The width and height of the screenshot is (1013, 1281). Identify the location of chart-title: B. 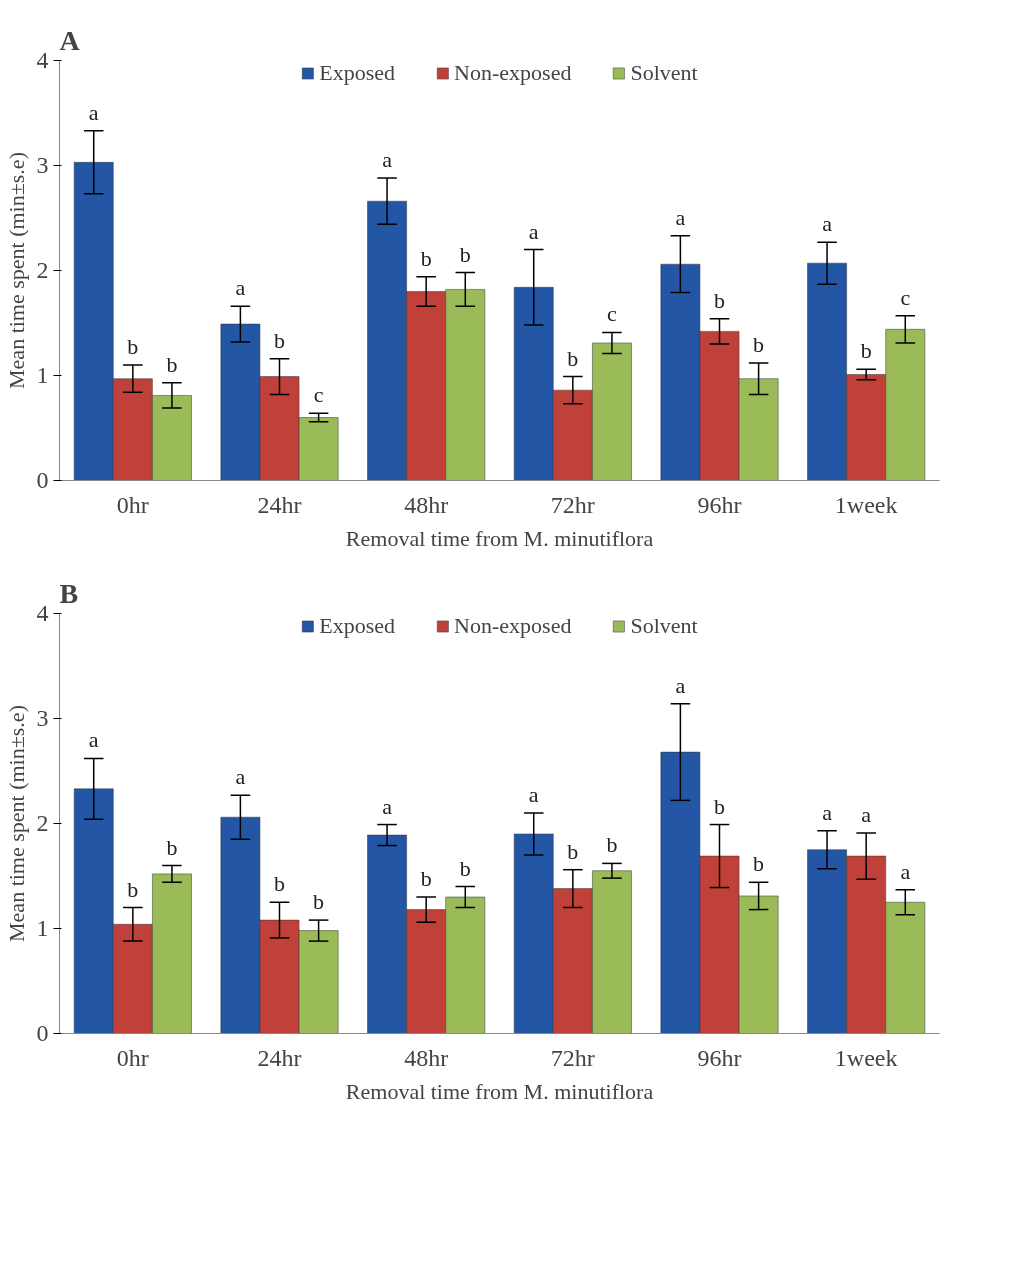
(69, 593).